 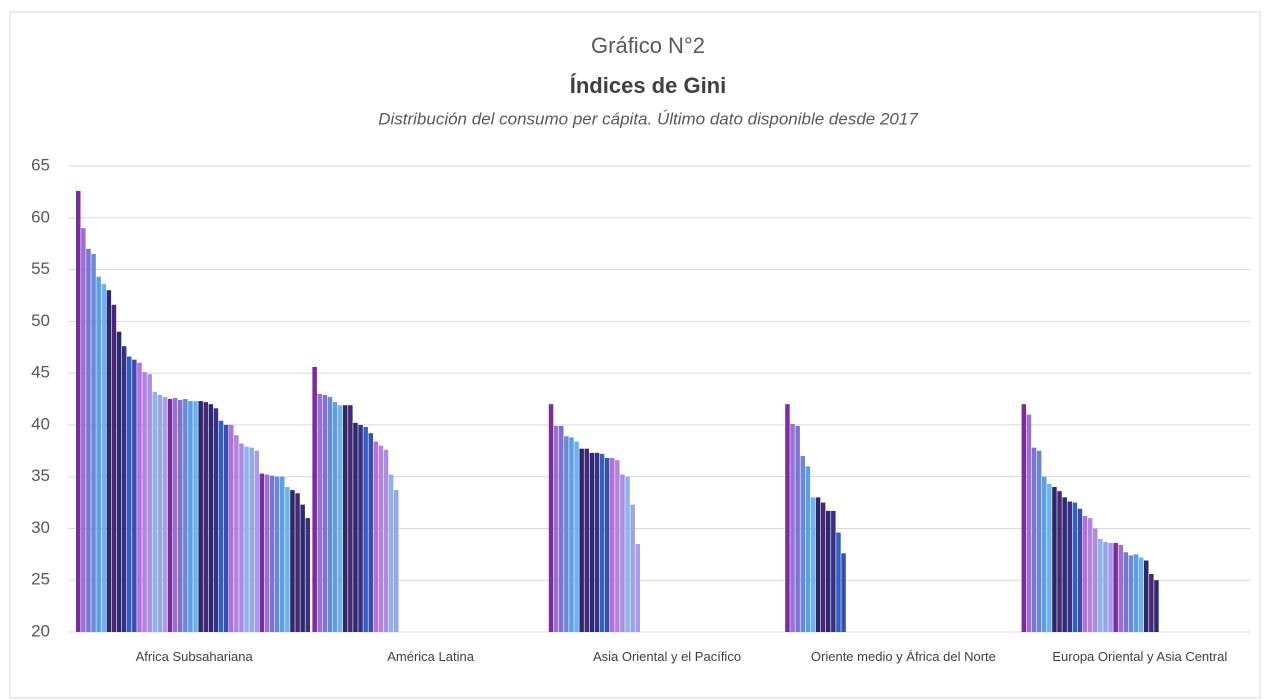 I want to click on y-tick-label: 20, so click(x=40, y=630).